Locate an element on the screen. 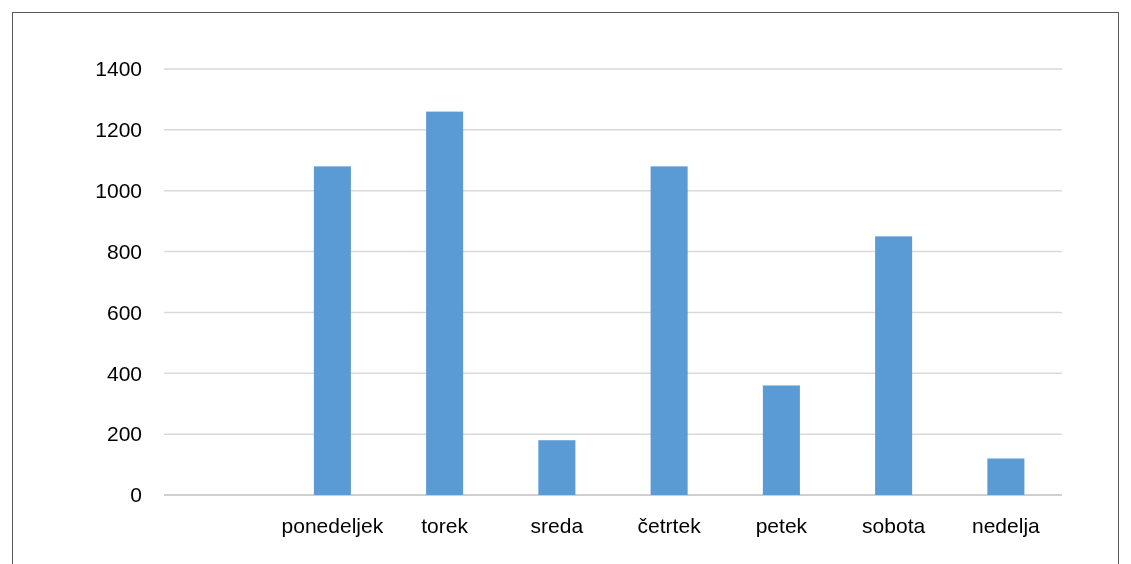 The image size is (1131, 564). y-tick-label: 0 is located at coordinates (136, 495).